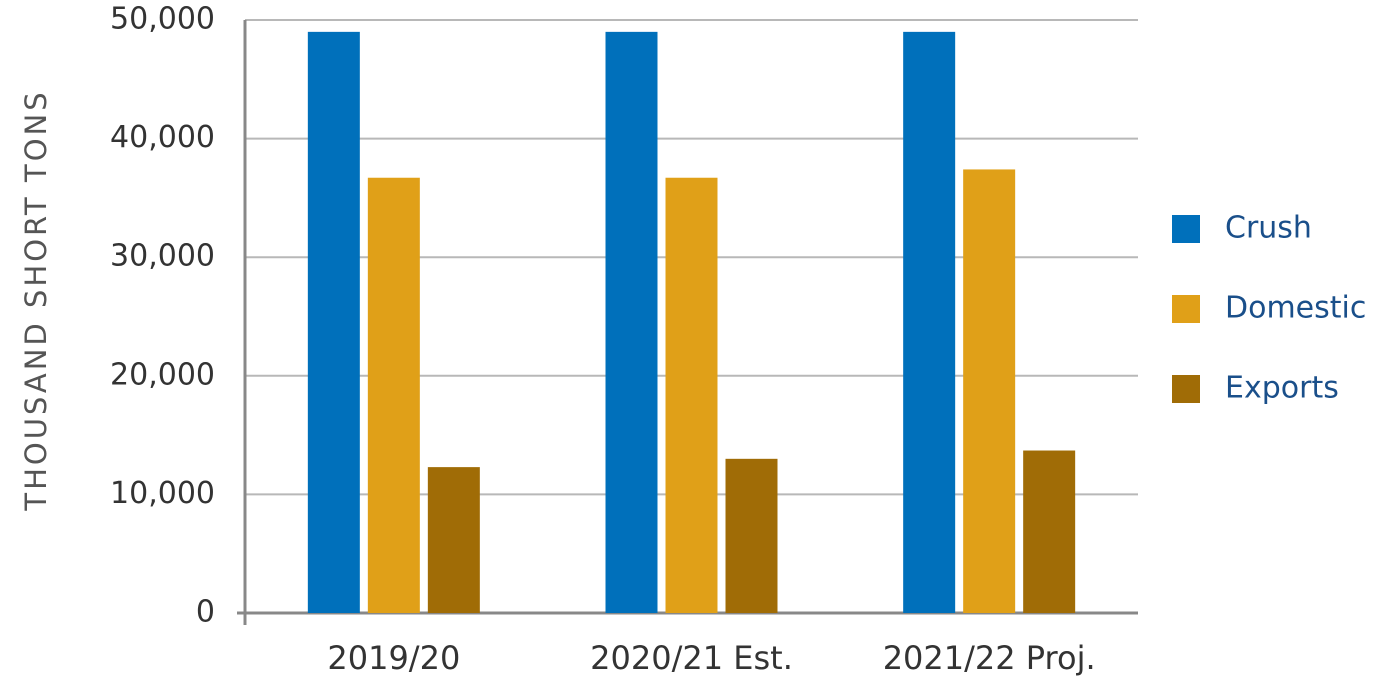 The width and height of the screenshot is (1390, 681). I want to click on y-tick-label: 40,000, so click(162, 137).